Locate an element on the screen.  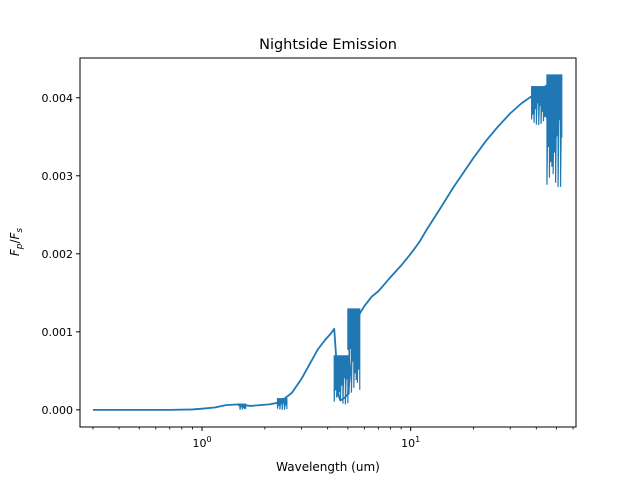
y-tick-label: 0.003 is located at coordinates (58, 176).